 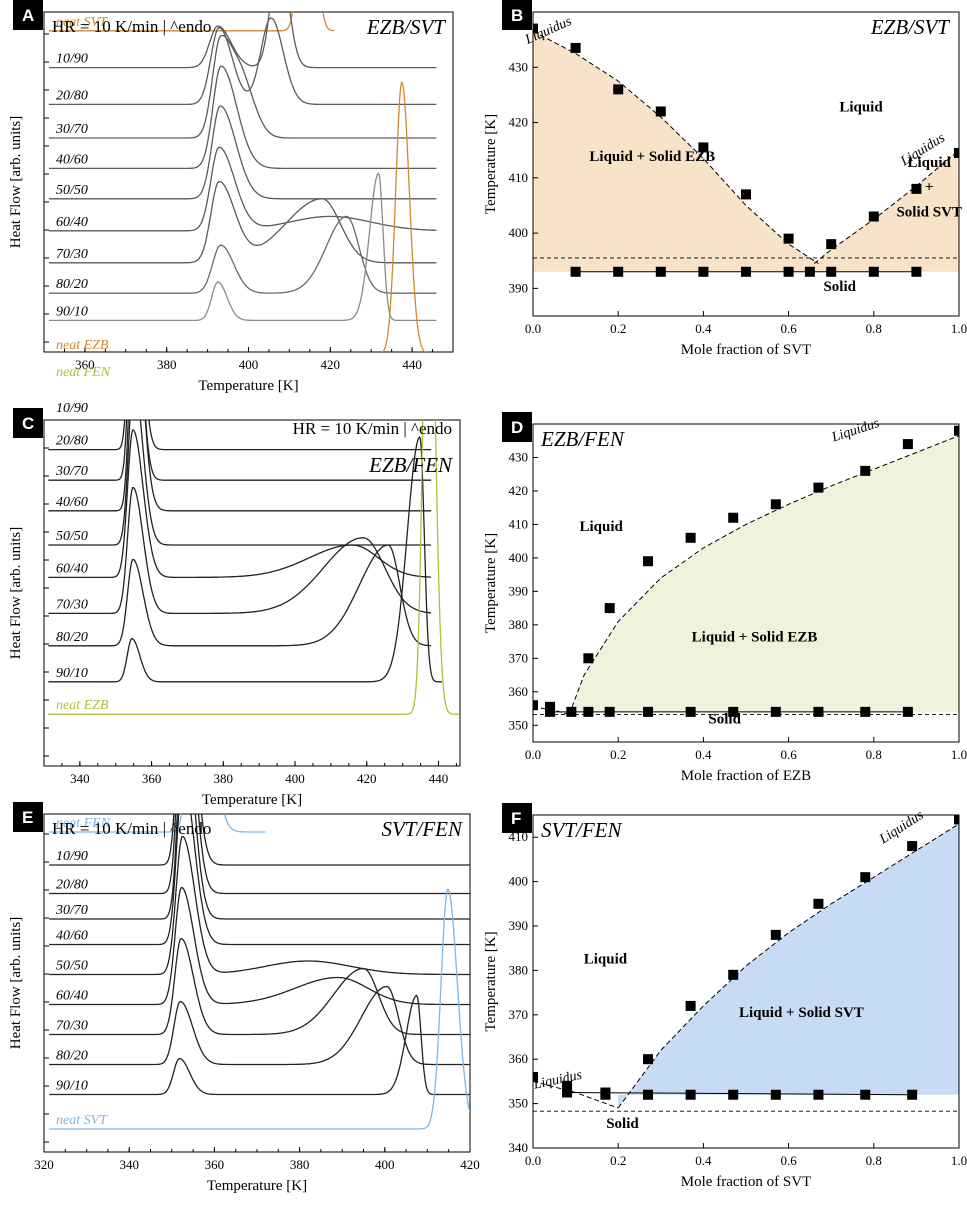 I want to click on panel-letter: F, so click(x=516, y=818).